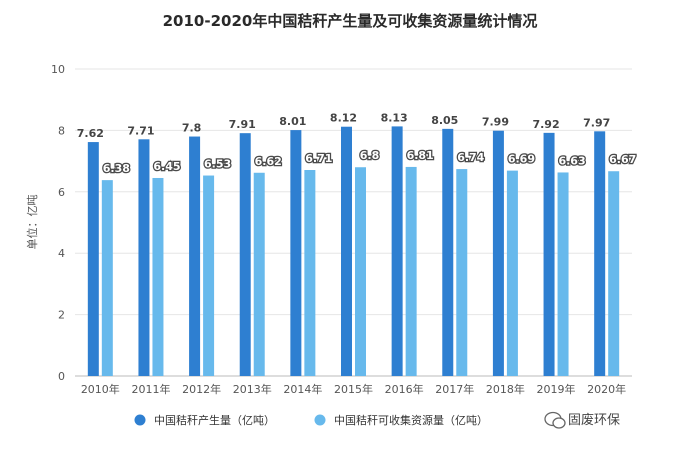 The width and height of the screenshot is (700, 451). What do you see at coordinates (100, 389) in the screenshot?
I see `x-tick-label: 2010年` at bounding box center [100, 389].